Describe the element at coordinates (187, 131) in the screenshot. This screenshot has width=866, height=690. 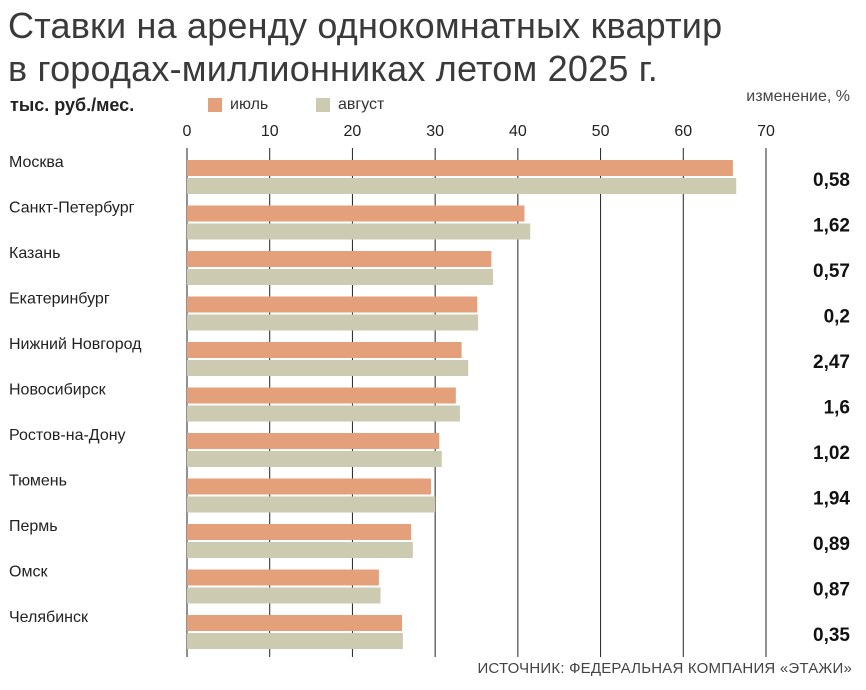
I see `x-tick-label: 0` at that location.